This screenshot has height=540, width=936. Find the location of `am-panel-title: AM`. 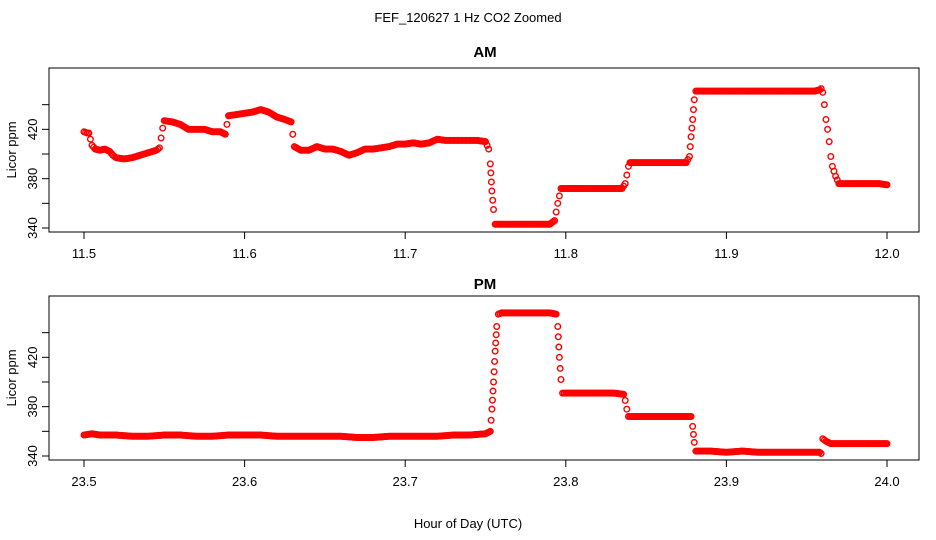

am-panel-title: AM is located at coordinates (484, 52).